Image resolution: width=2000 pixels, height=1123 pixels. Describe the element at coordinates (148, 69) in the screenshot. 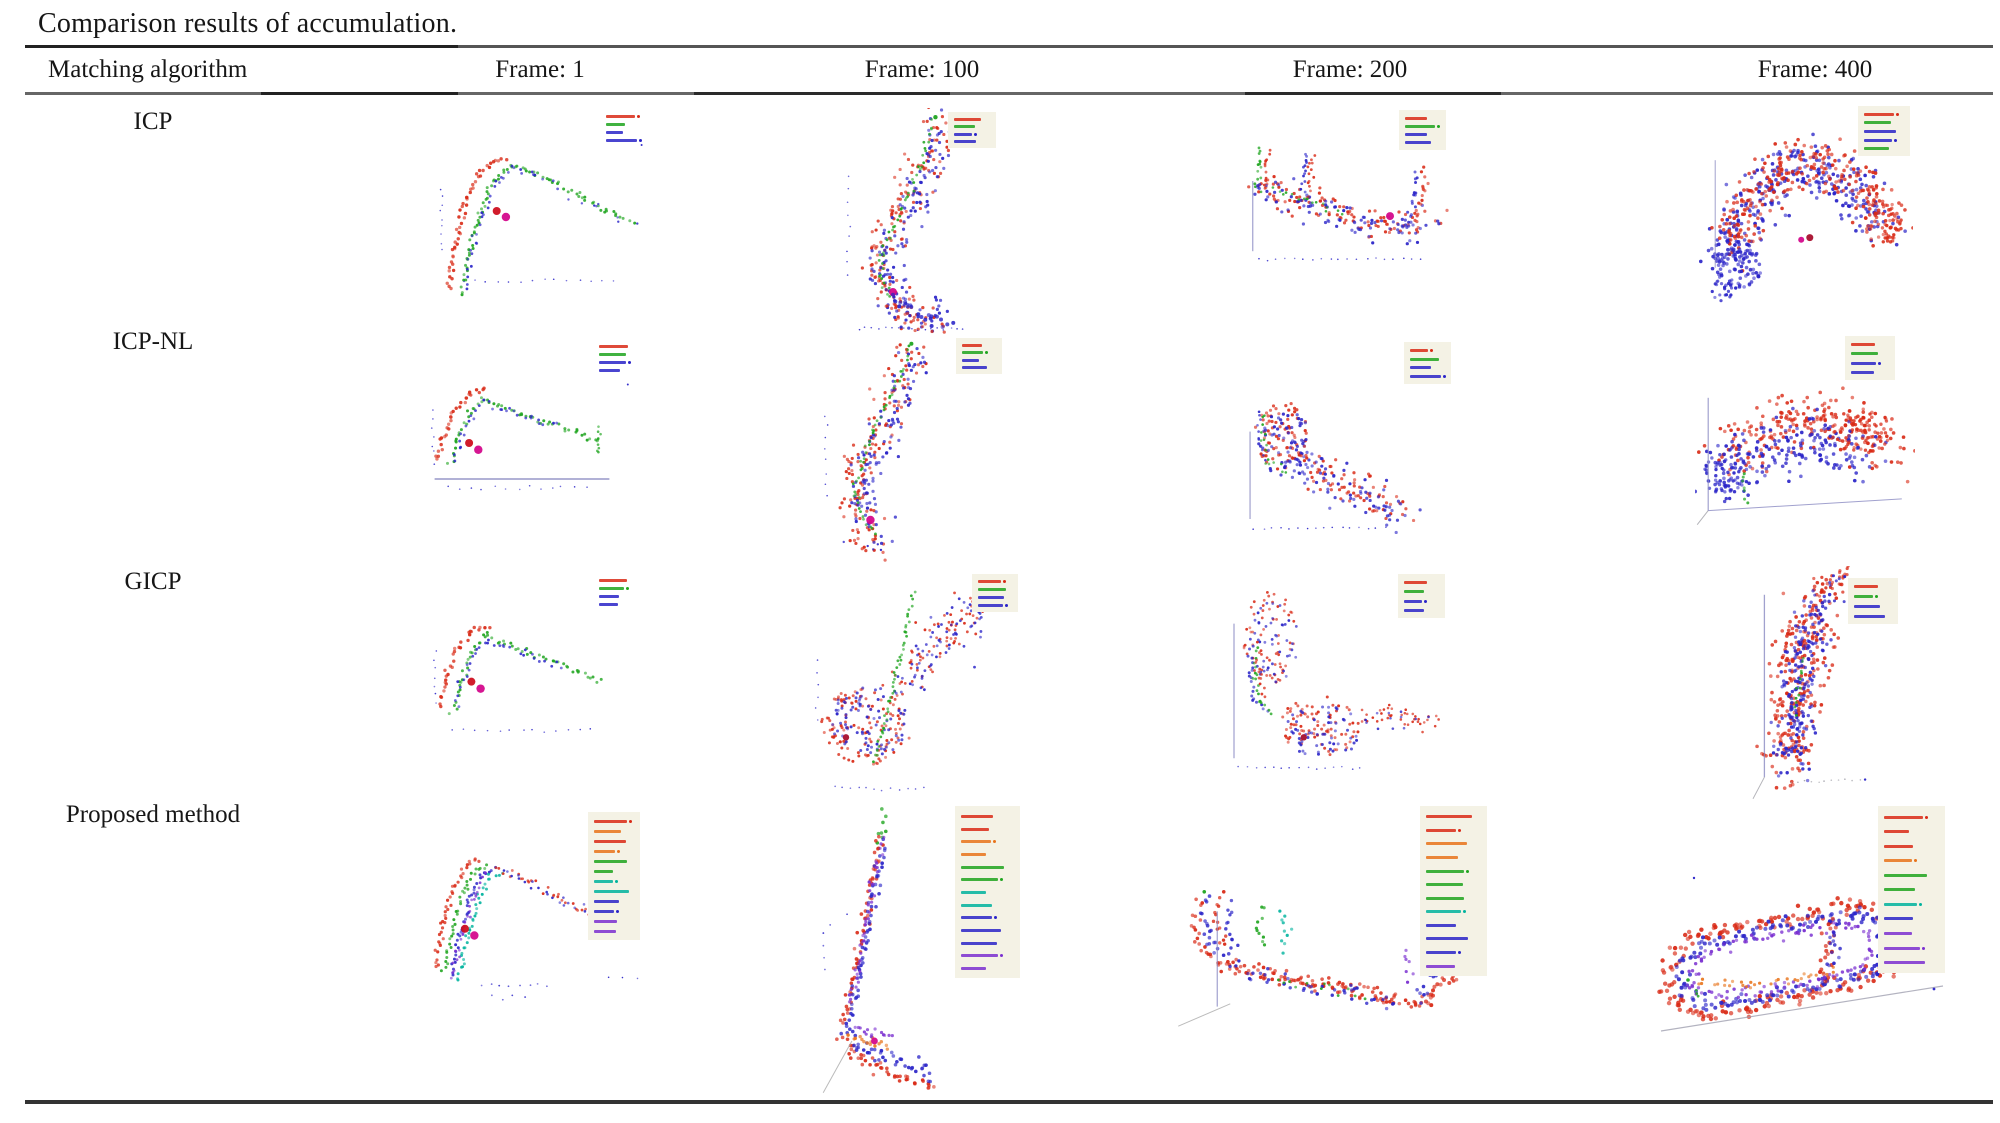

I see `header-matching-algorithm: Matching algorithm` at that location.